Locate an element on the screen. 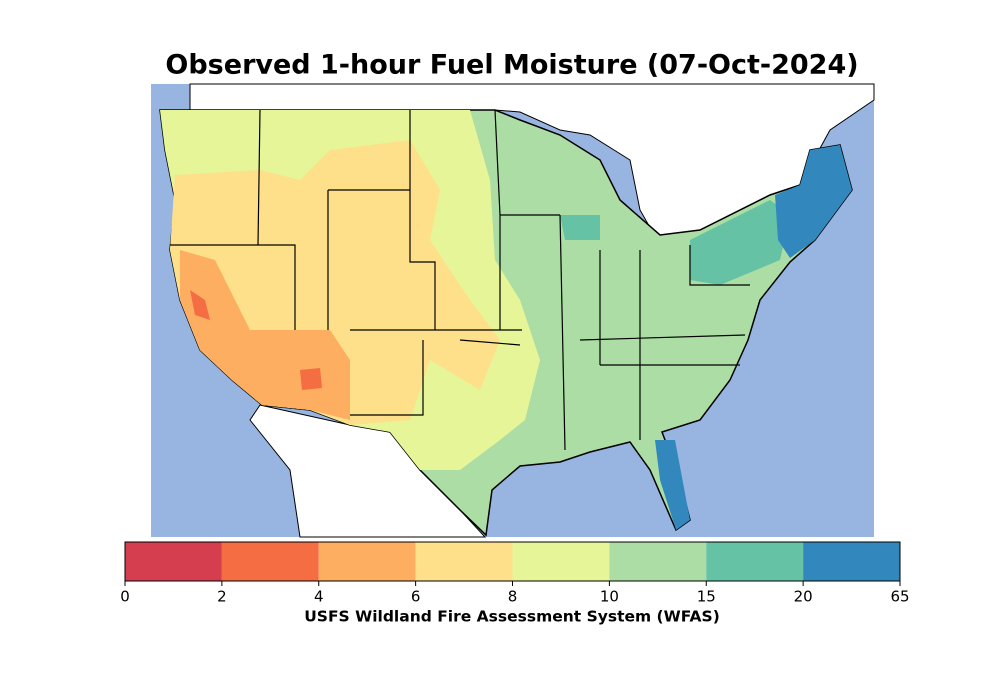 Image resolution: width=1000 pixels, height=700 pixels. colorbar-tick-label: 20 is located at coordinates (803, 597).